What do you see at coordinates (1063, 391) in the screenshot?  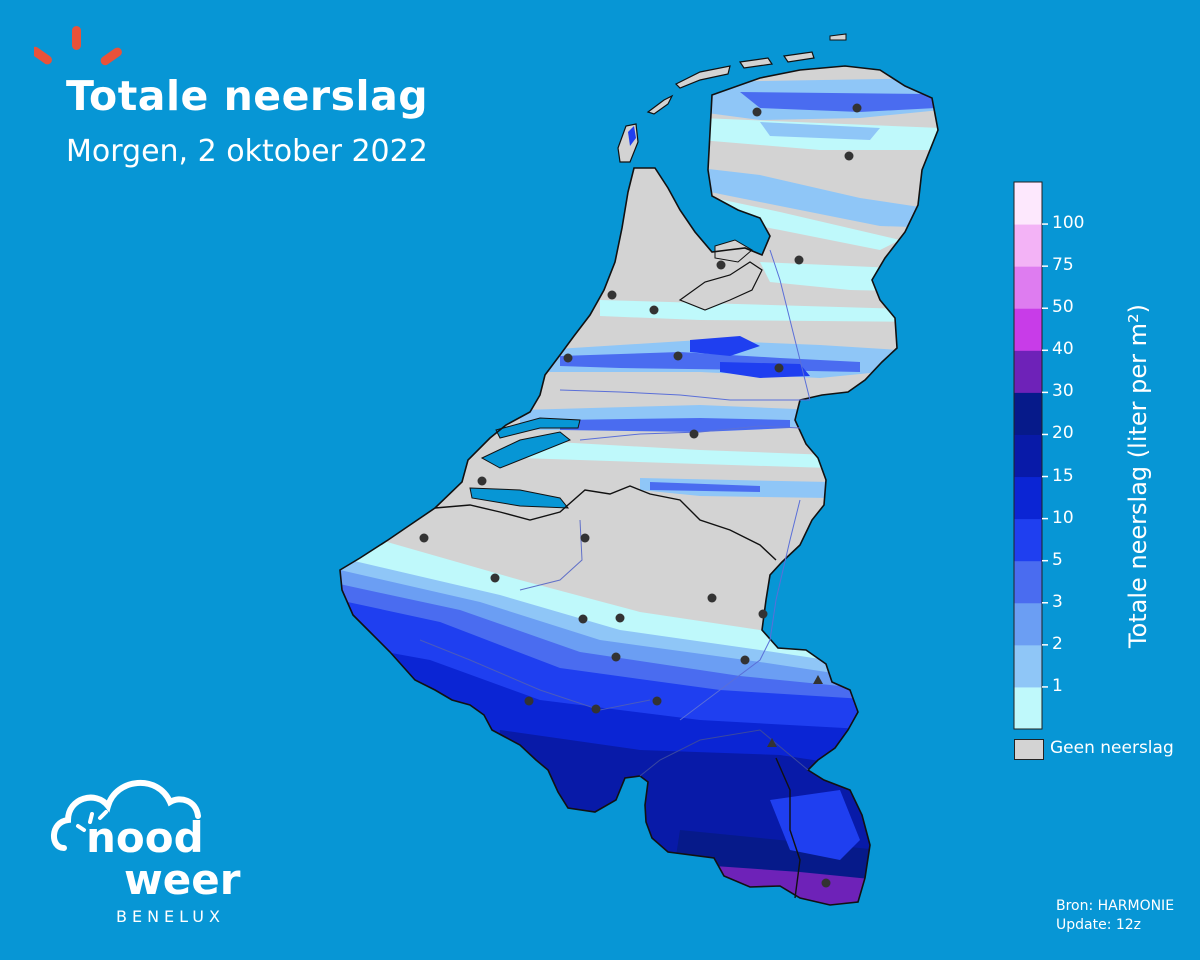 I see `colorbar-tick-label: 30` at bounding box center [1063, 391].